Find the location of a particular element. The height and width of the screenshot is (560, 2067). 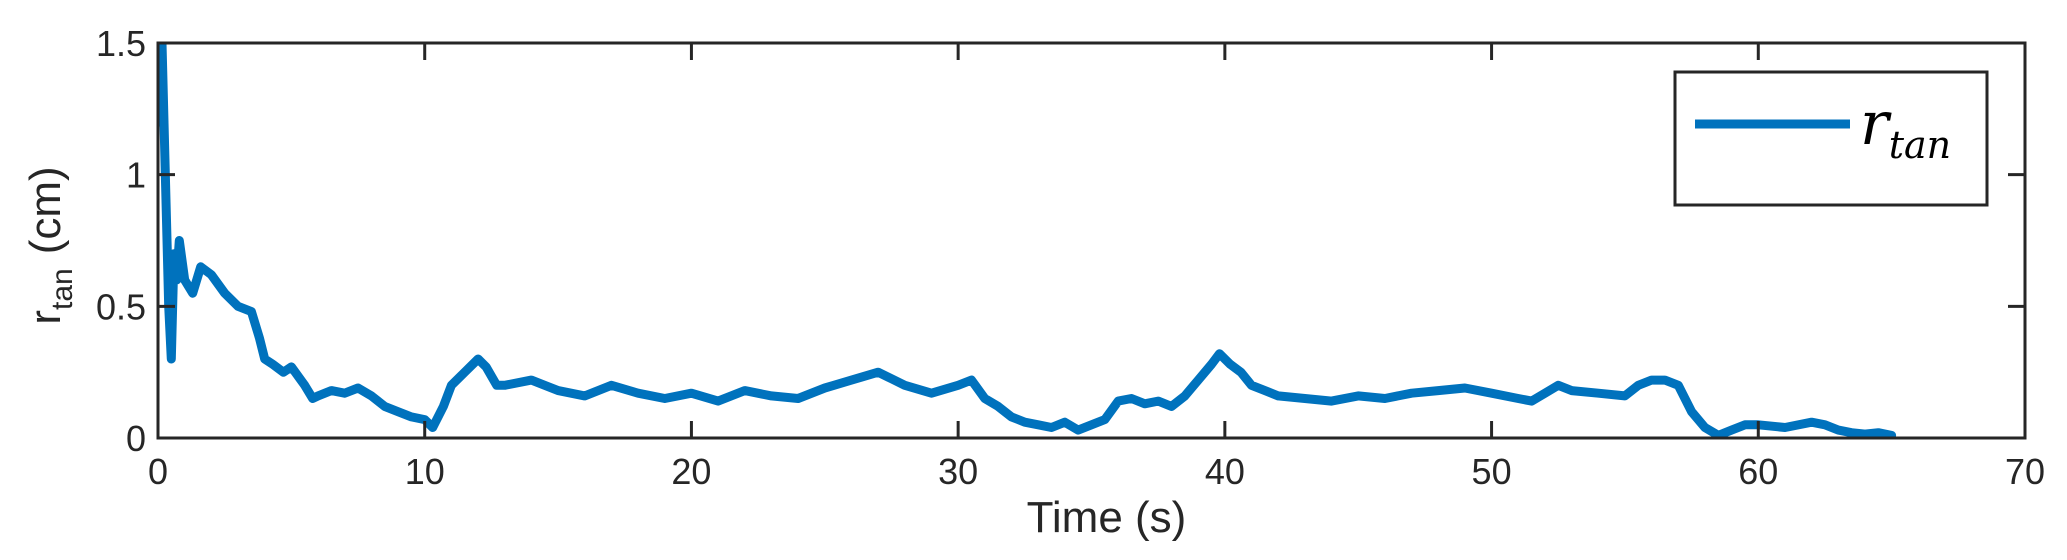

x-tick-label: 0 is located at coordinates (158, 471).